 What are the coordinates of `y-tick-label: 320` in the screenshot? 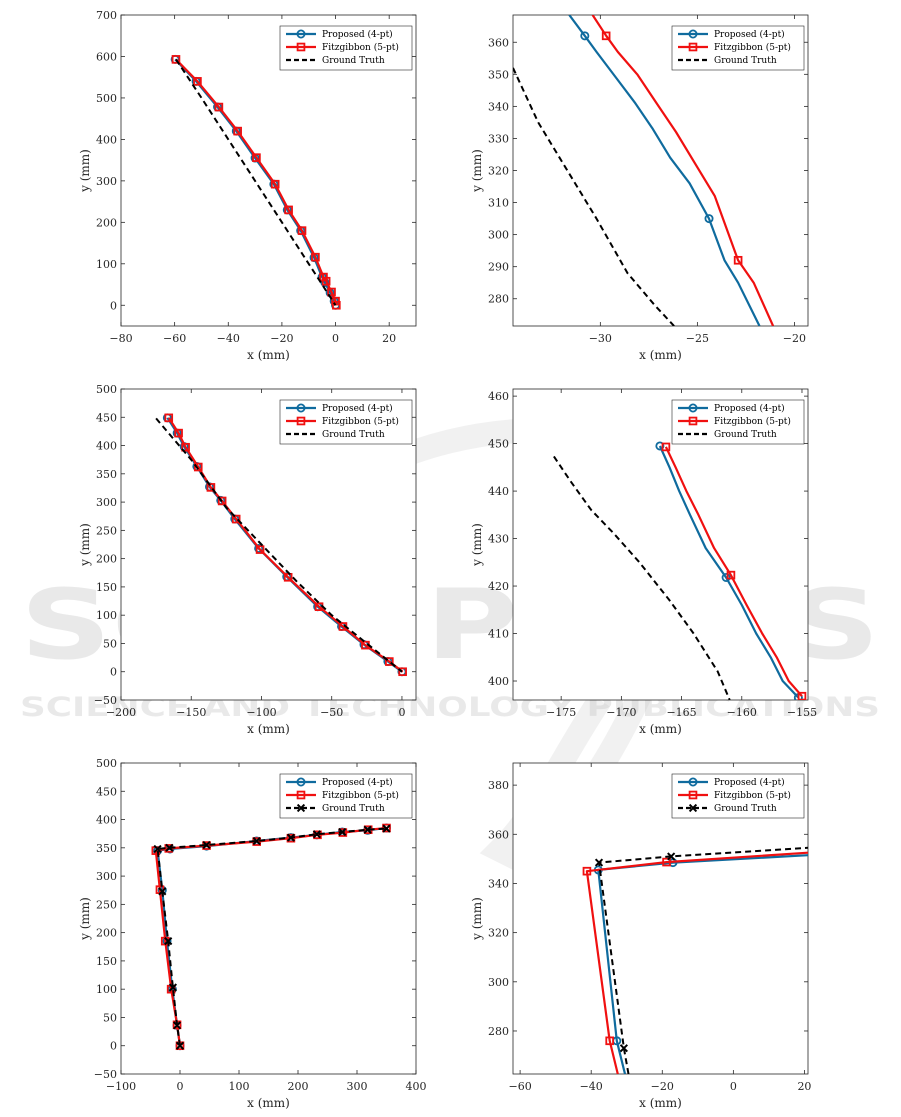 It's located at (498, 933).